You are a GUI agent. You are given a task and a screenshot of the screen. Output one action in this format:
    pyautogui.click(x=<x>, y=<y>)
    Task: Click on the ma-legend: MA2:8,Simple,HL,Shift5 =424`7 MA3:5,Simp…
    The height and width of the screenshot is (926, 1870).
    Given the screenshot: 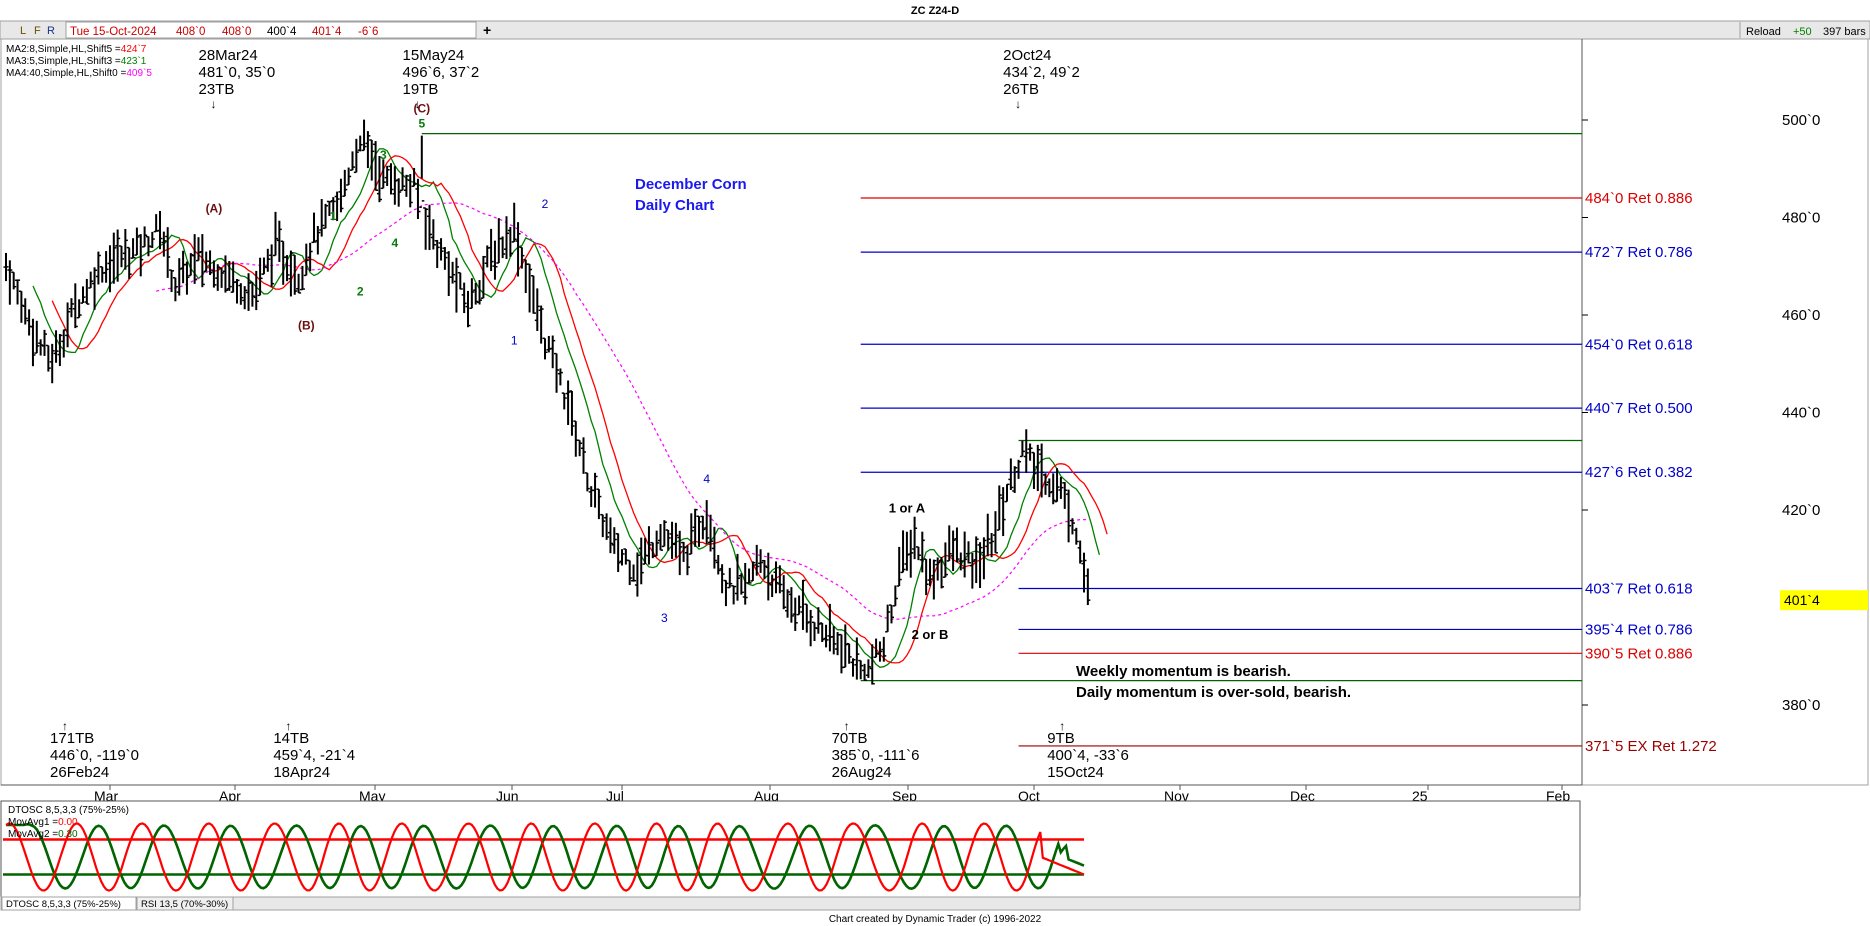 What is the action you would take?
    pyautogui.click(x=79, y=61)
    